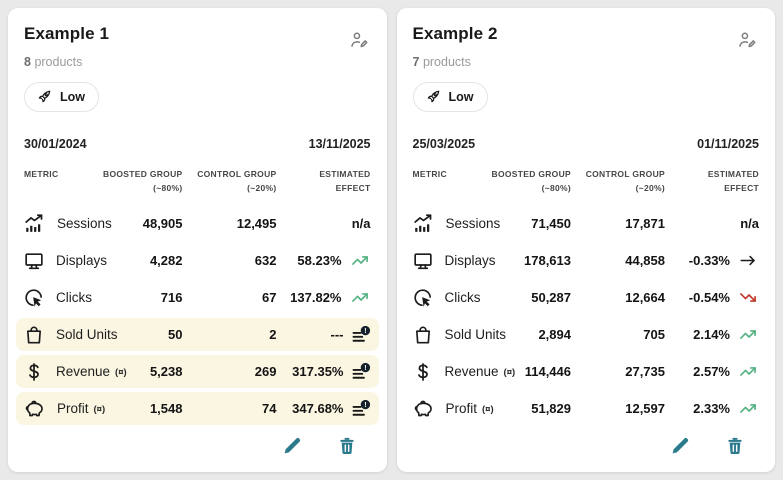  Describe the element at coordinates (34, 408) in the screenshot. I see `profit-icon` at that location.